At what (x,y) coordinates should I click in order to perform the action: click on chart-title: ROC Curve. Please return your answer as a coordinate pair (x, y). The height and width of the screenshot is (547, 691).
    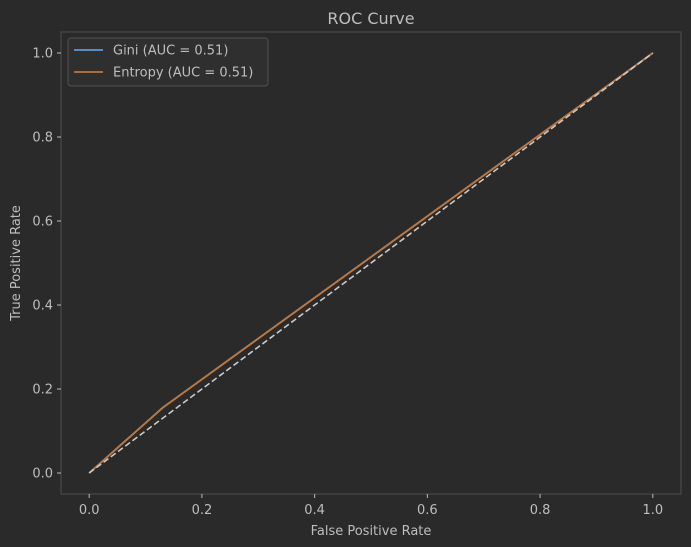
    Looking at the image, I should click on (370, 18).